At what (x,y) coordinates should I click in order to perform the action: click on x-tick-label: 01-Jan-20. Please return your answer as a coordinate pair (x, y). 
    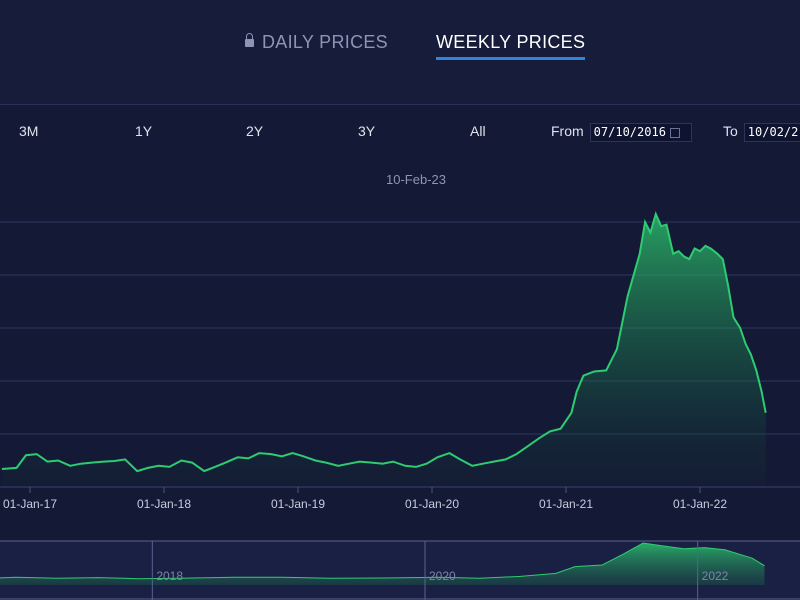
    Looking at the image, I should click on (432, 504).